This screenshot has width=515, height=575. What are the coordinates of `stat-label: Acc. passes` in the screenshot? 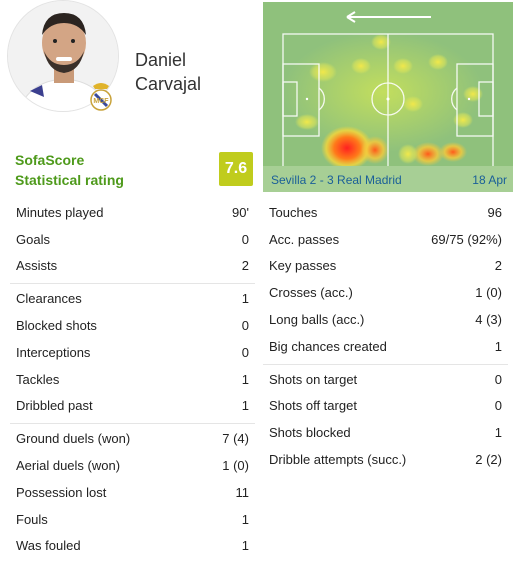 It's located at (304, 239).